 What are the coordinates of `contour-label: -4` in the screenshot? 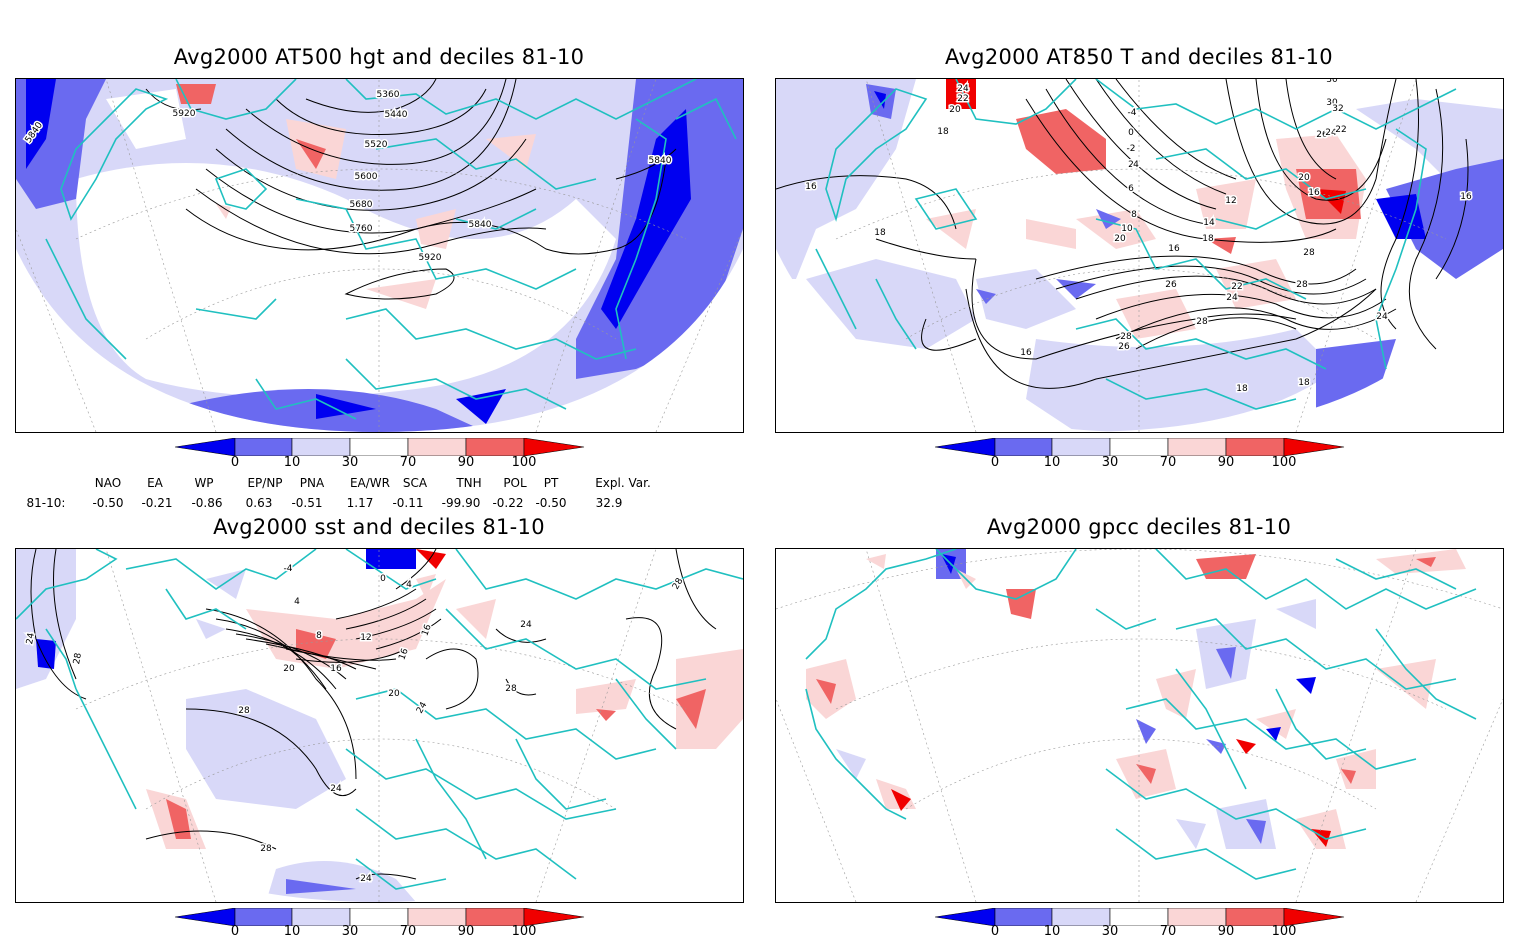 It's located at (1132, 113).